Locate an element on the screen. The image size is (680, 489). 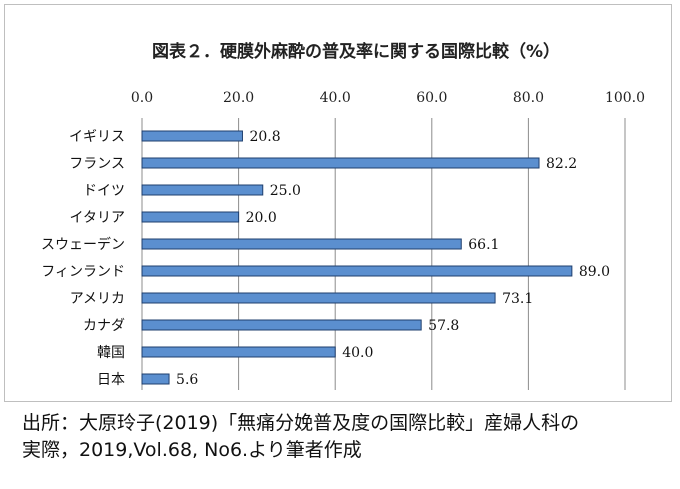
value-label-8: 40.0 is located at coordinates (357, 353).